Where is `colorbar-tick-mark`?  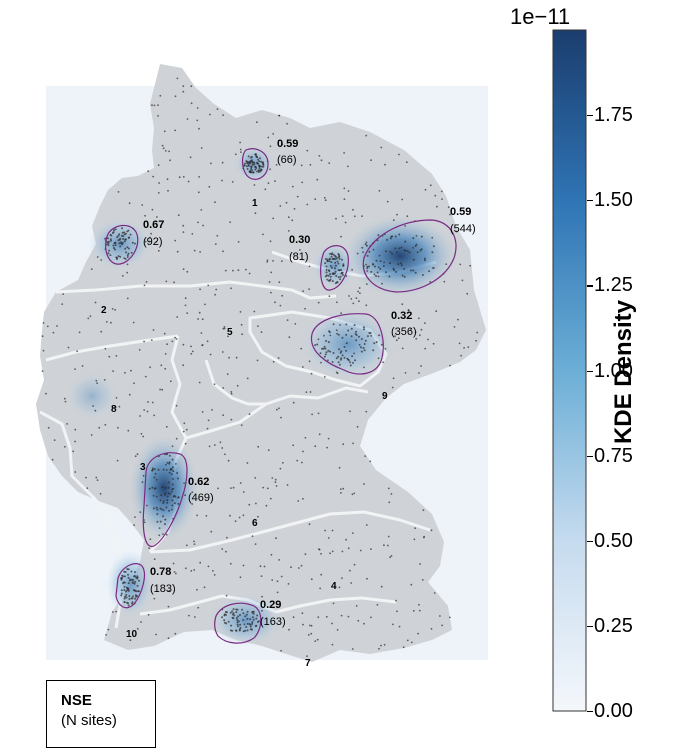 colorbar-tick-mark is located at coordinates (590, 201).